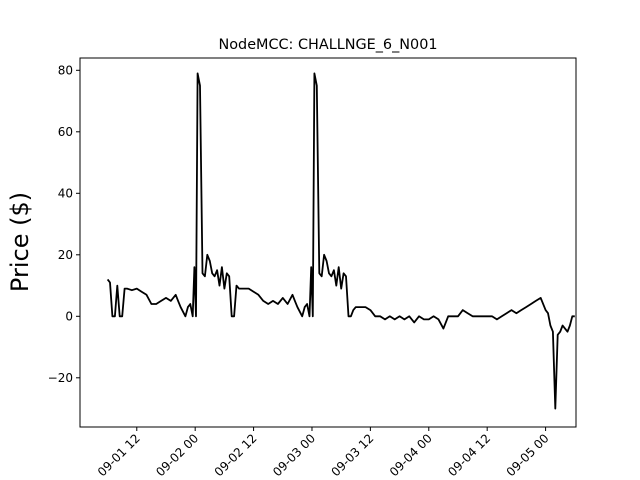 Image resolution: width=640 pixels, height=480 pixels. What do you see at coordinates (294, 455) in the screenshot?
I see `x-tick-label: 09-03 00` at bounding box center [294, 455].